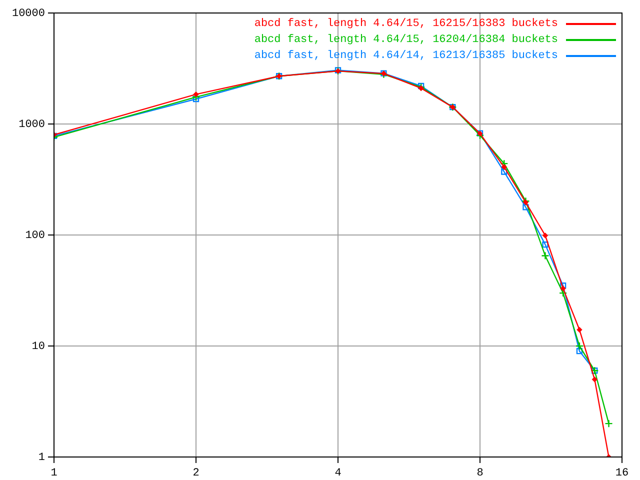 The height and width of the screenshot is (480, 640). I want to click on legend-label: abcd fast, length 4.64/15, 16204/16384 buckets, so click(406, 40).